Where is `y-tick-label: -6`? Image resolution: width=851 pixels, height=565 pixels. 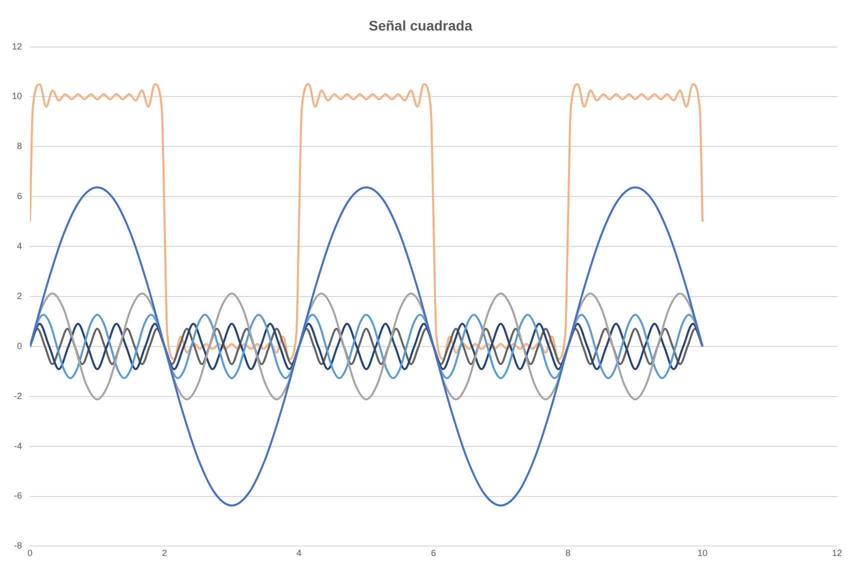
y-tick-label: -6 is located at coordinates (18, 495).